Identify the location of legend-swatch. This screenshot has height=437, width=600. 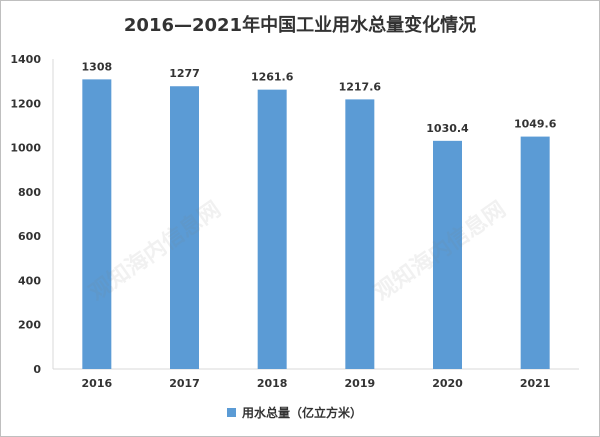
(231, 412).